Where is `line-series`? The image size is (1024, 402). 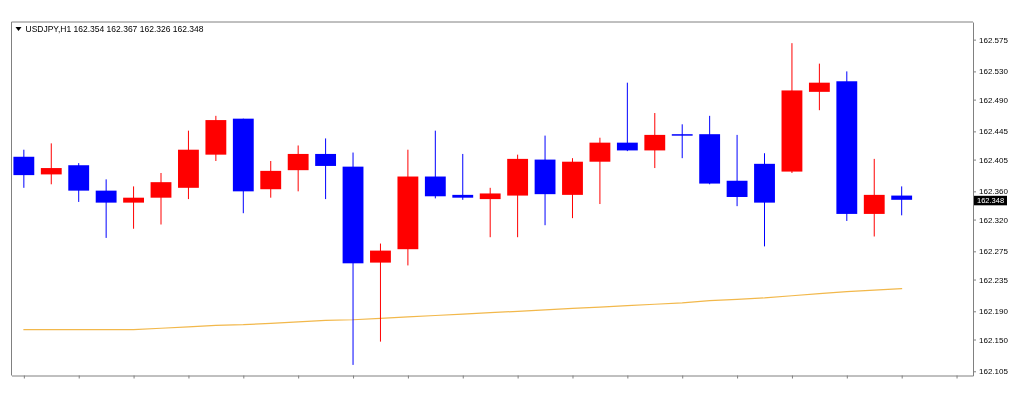
line-series is located at coordinates (463, 309).